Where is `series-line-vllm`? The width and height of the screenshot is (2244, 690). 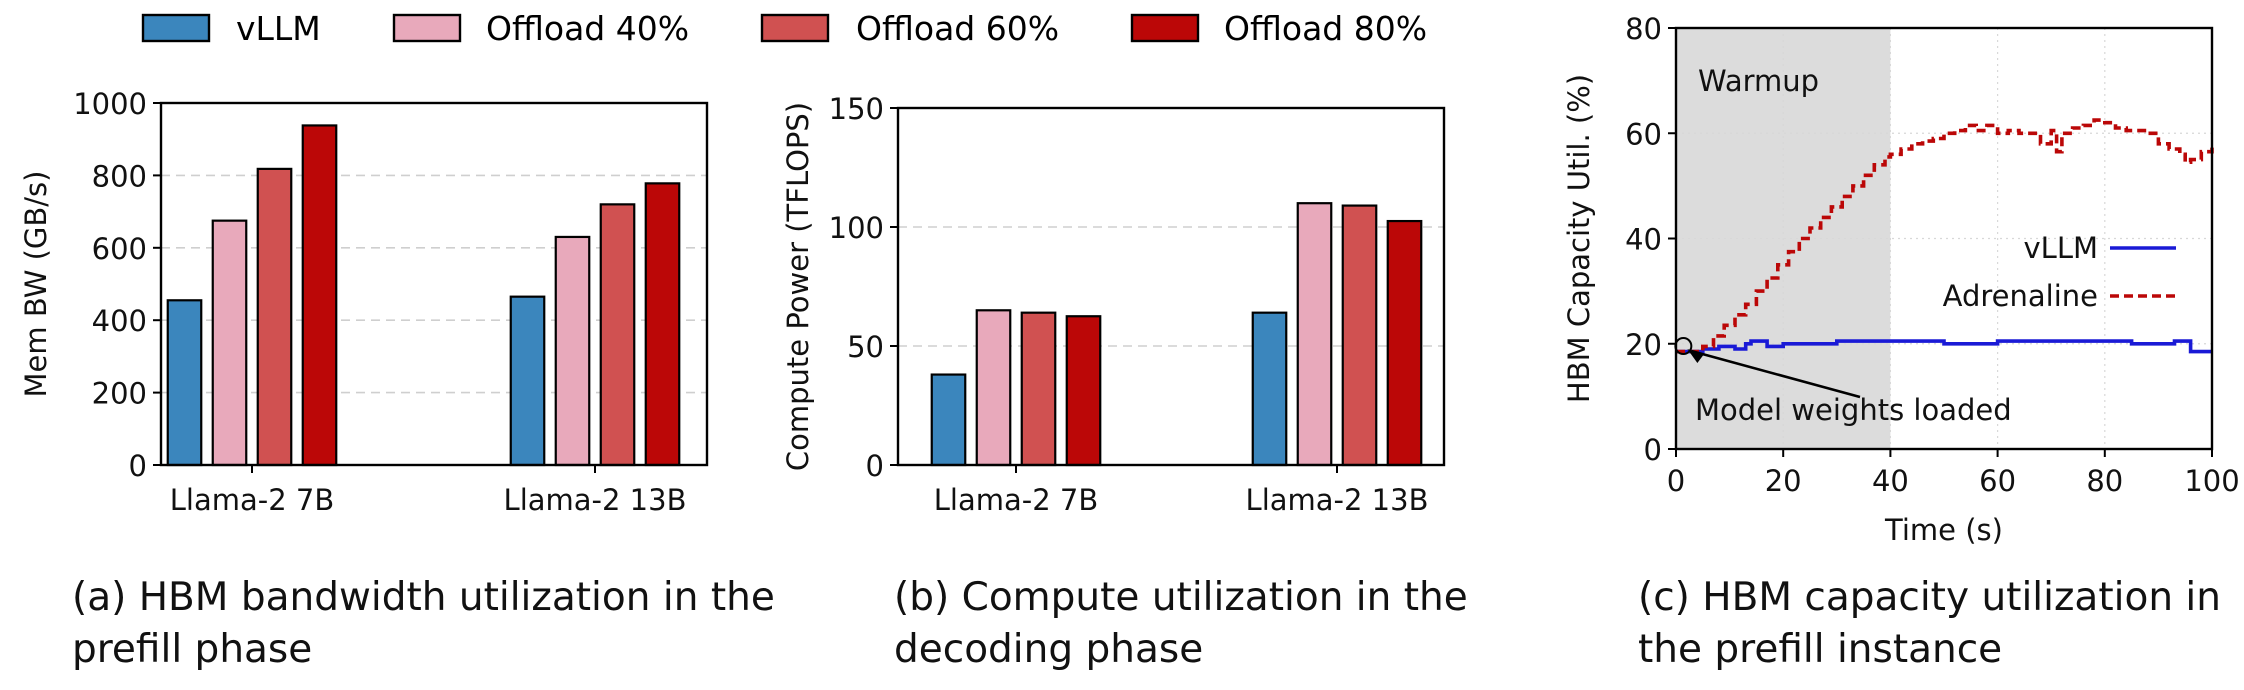
series-line-vllm is located at coordinates (1944, 346).